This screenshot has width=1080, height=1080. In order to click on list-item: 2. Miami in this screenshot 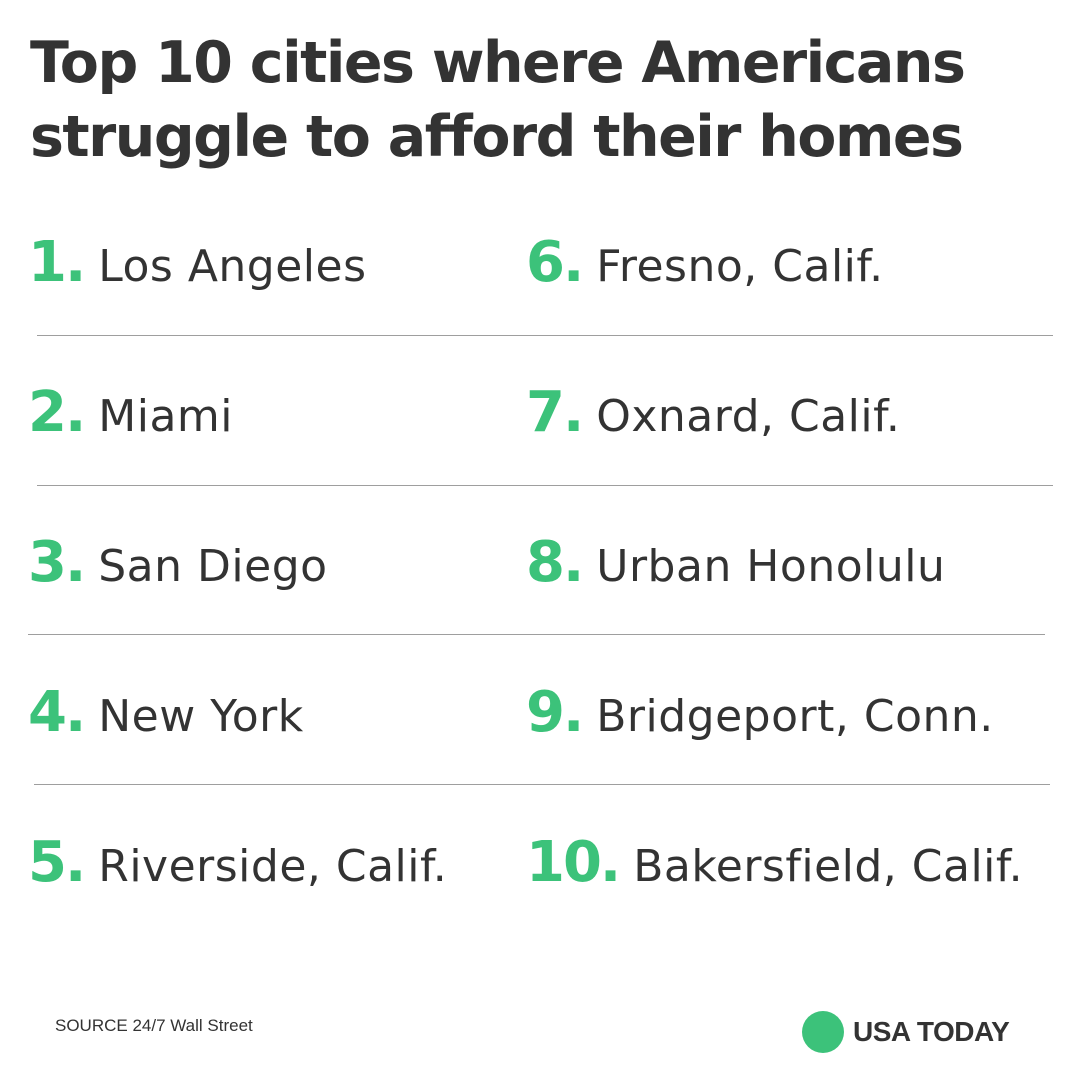, I will do `click(130, 420)`.